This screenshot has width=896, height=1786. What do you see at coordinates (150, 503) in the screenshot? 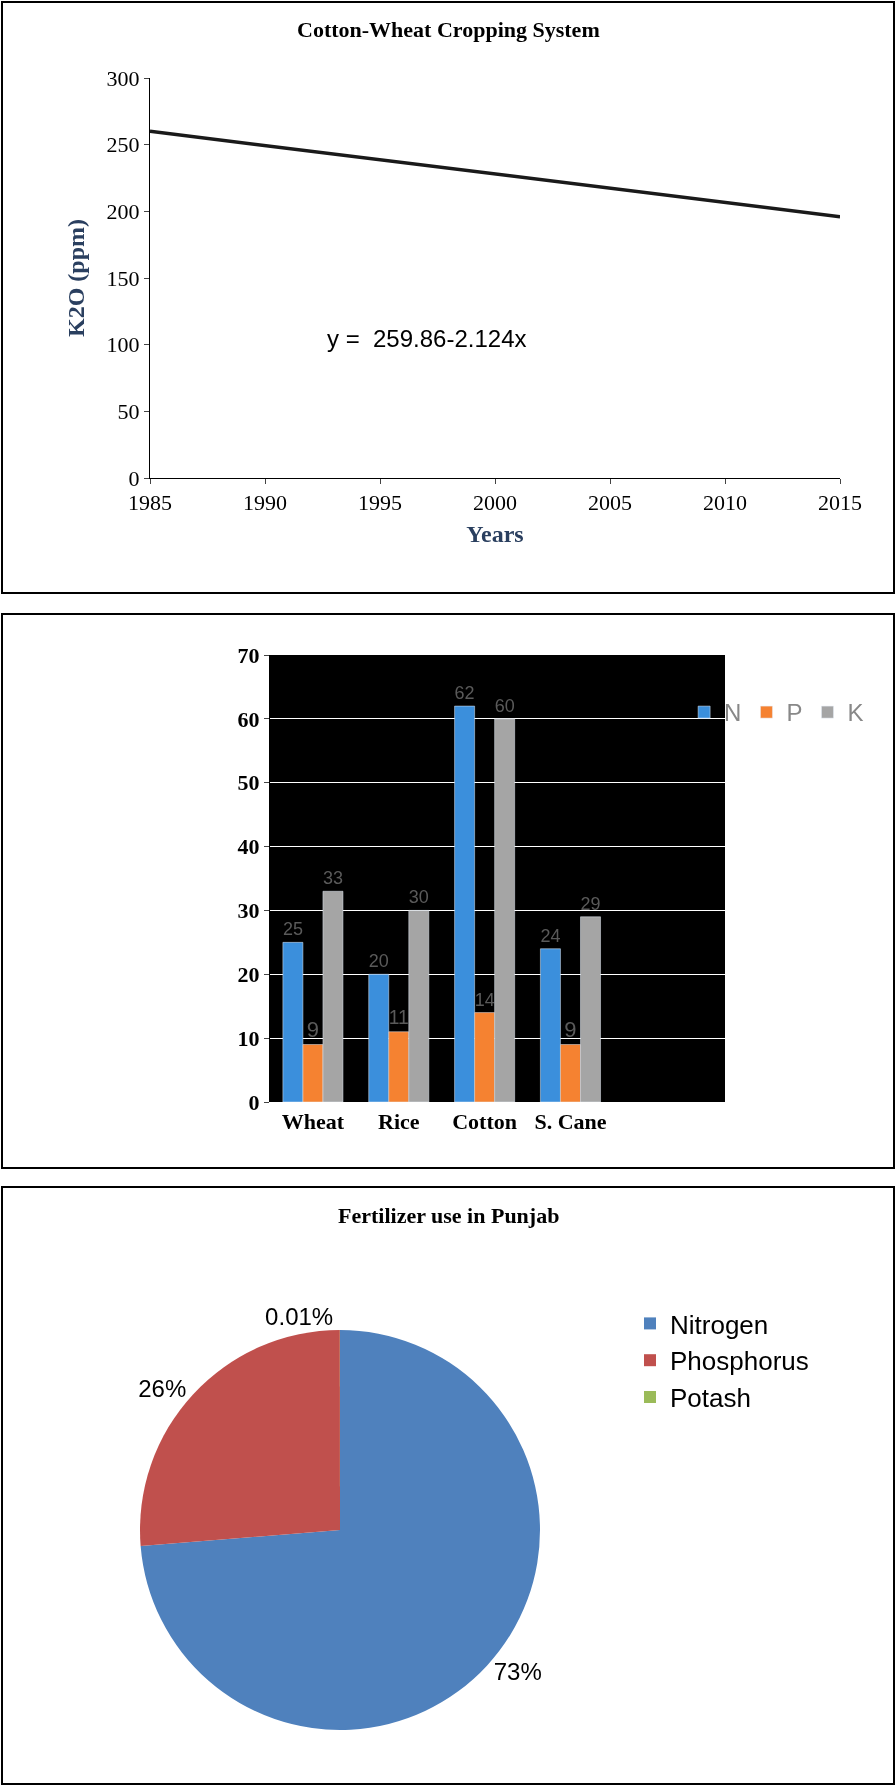
I see `x-tick-label: 1985` at bounding box center [150, 503].